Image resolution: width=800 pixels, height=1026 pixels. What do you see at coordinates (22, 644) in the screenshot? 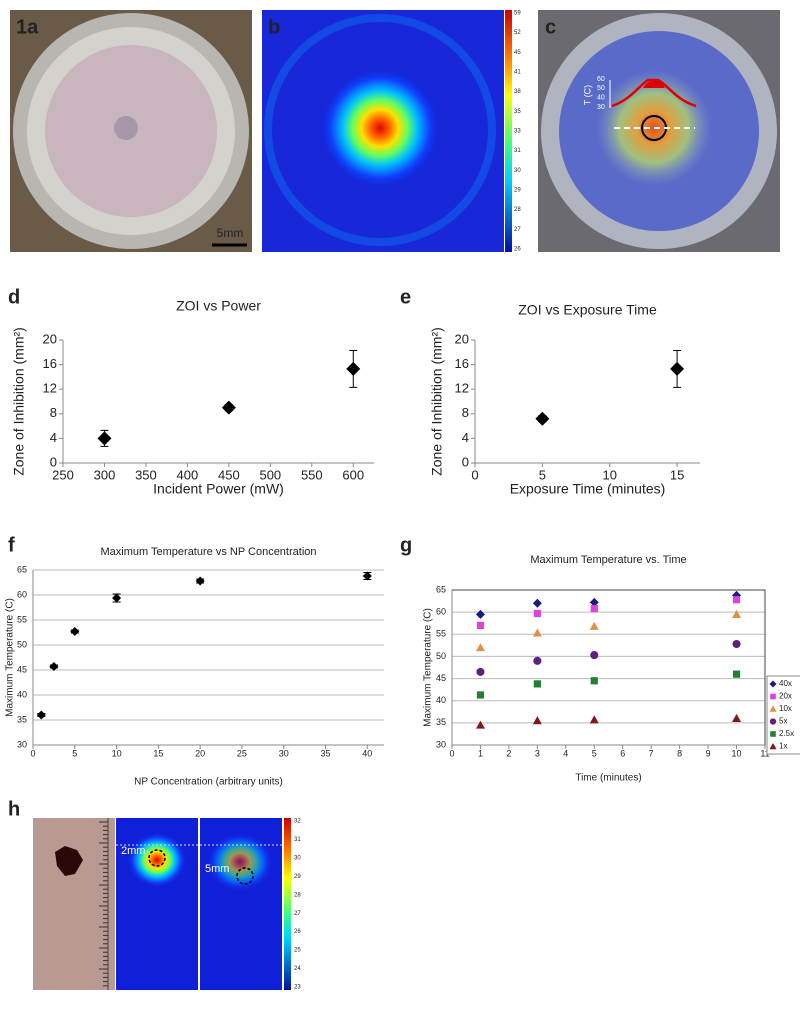
I see `y-tick-label: 50` at bounding box center [22, 644].